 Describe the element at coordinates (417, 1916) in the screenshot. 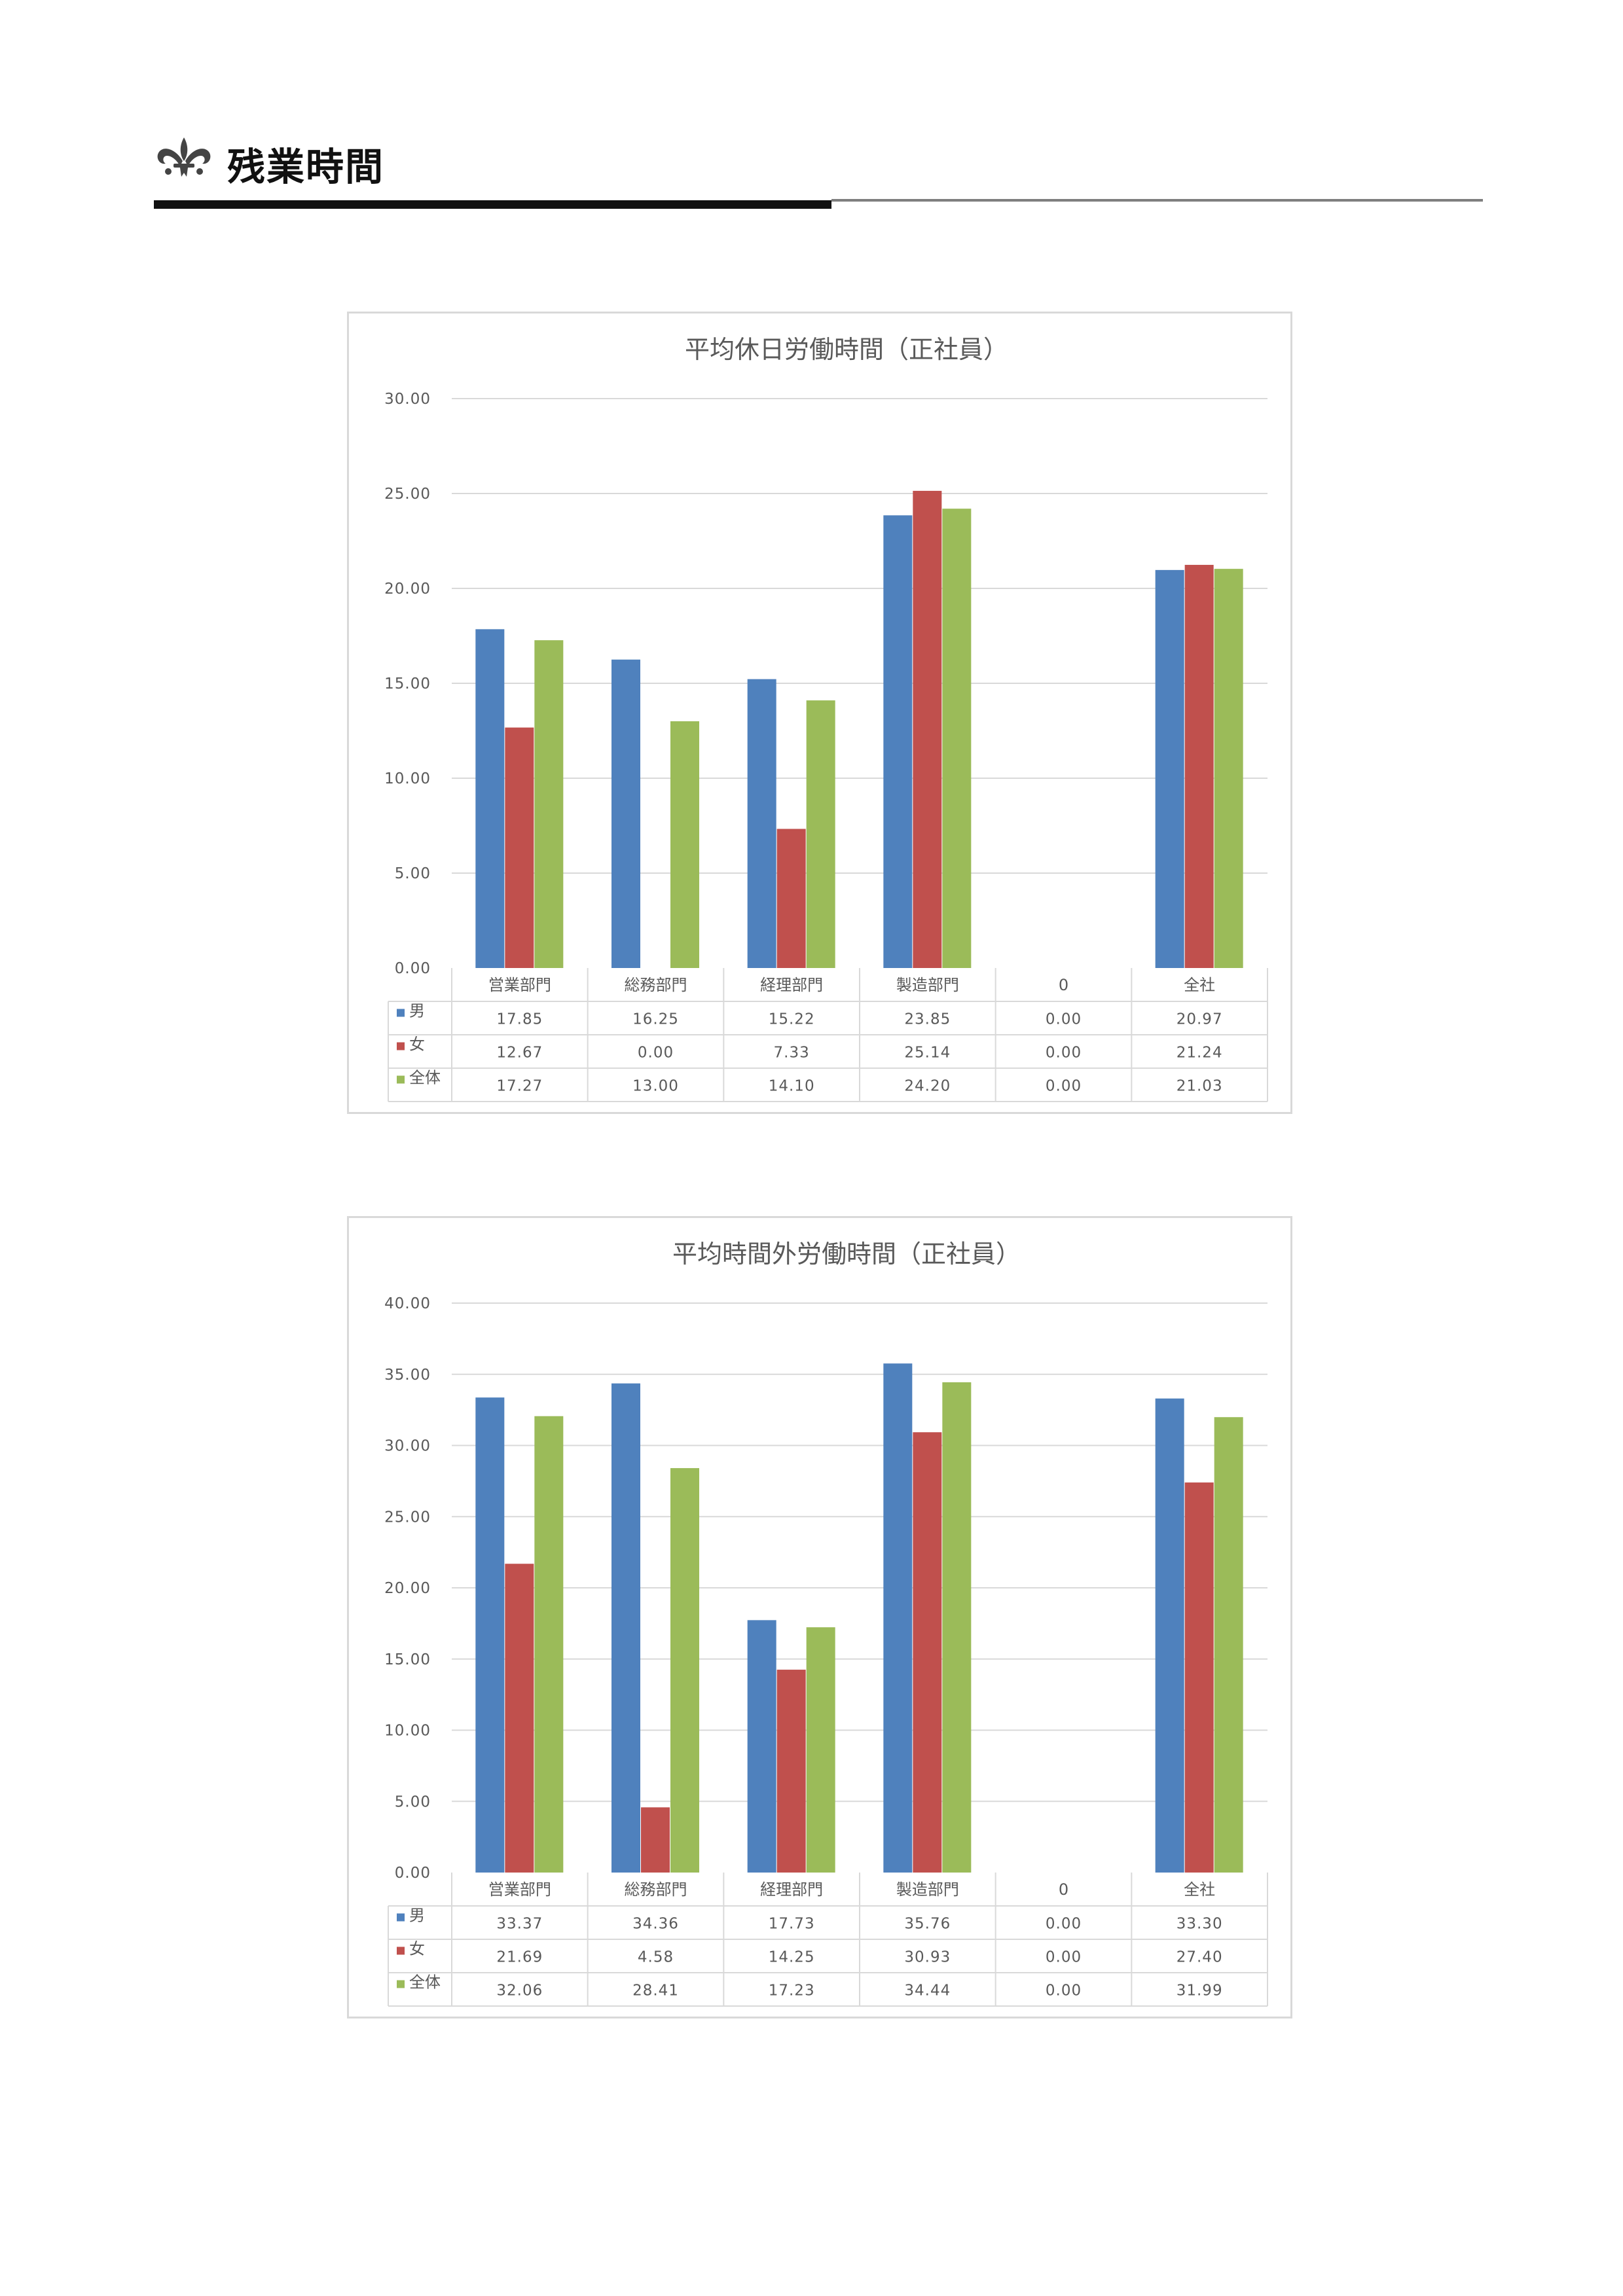

I see `legend-label-male: 男` at that location.